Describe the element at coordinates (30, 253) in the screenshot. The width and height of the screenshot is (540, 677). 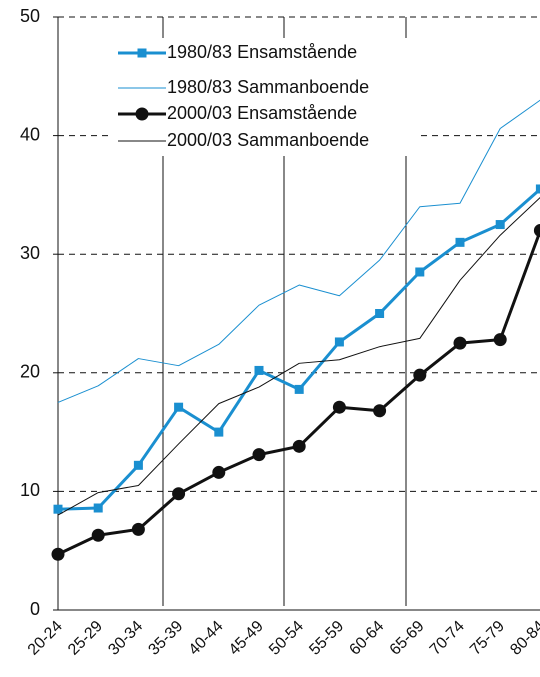
I see `y-tick-label: 30` at that location.